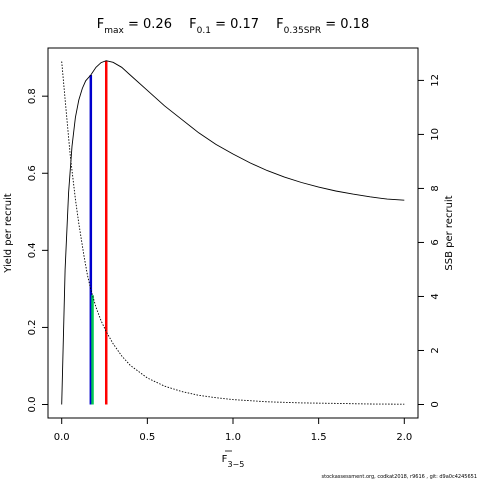 The height and width of the screenshot is (480, 480). Describe the element at coordinates (147, 437) in the screenshot. I see `x-tick-label: 0.5` at that location.